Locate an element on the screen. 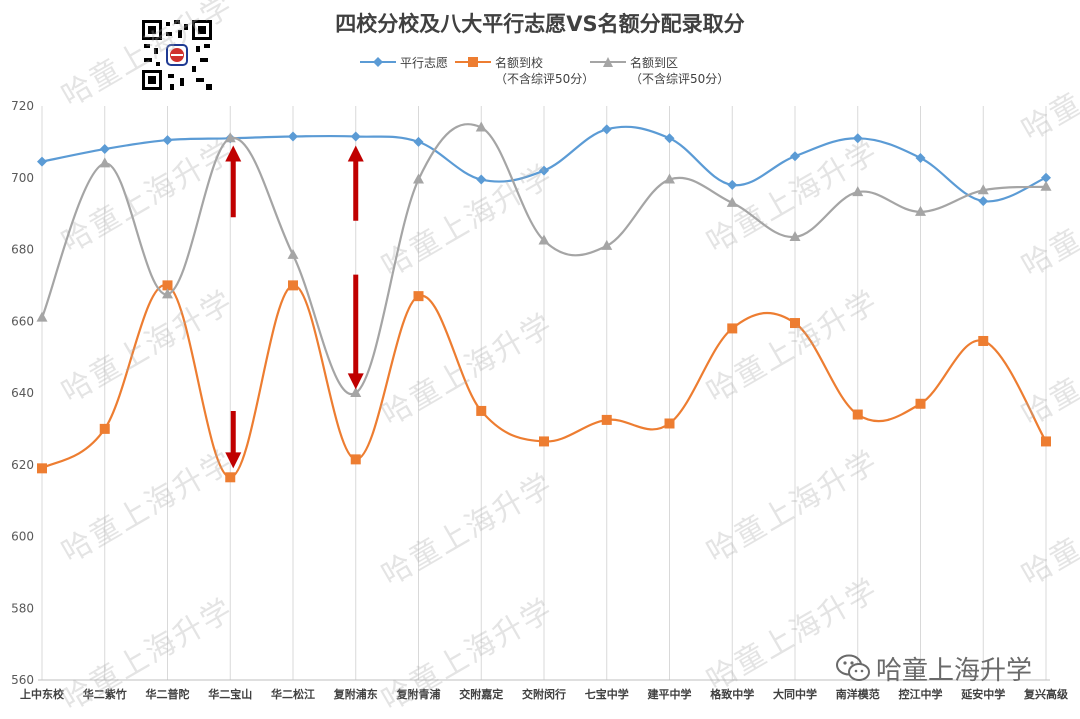 This screenshot has height=719, width=1080. y-tick-label: 580 is located at coordinates (22, 608).